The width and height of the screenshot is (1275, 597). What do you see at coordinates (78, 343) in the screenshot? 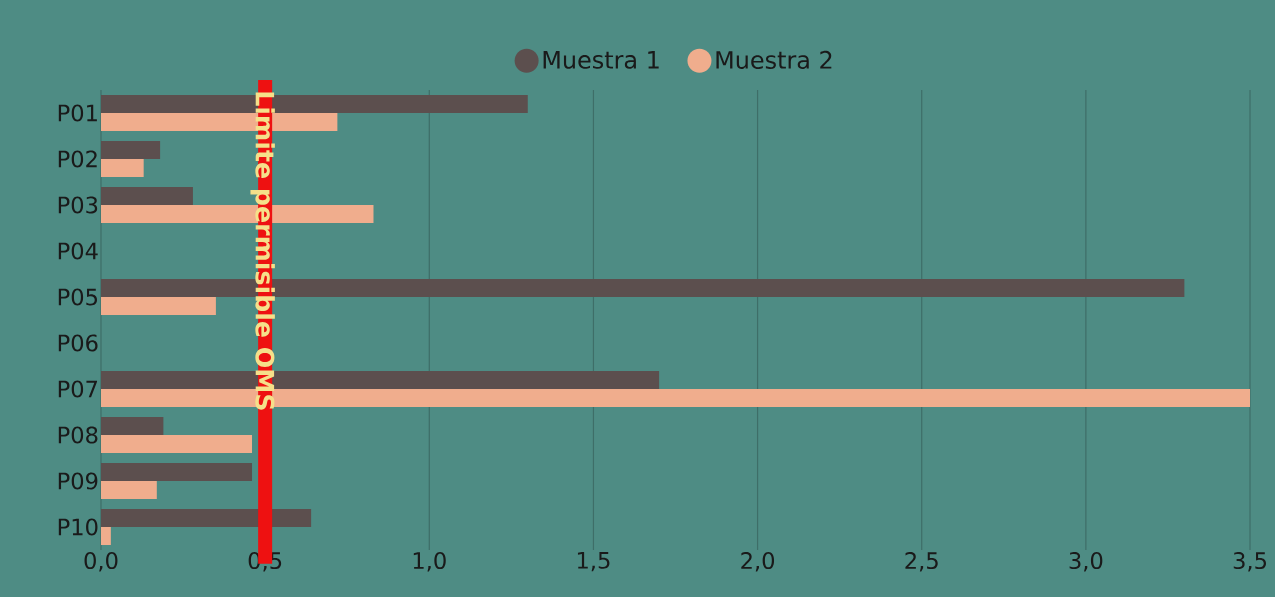
I see `y-tick-label: P06` at bounding box center [78, 343].